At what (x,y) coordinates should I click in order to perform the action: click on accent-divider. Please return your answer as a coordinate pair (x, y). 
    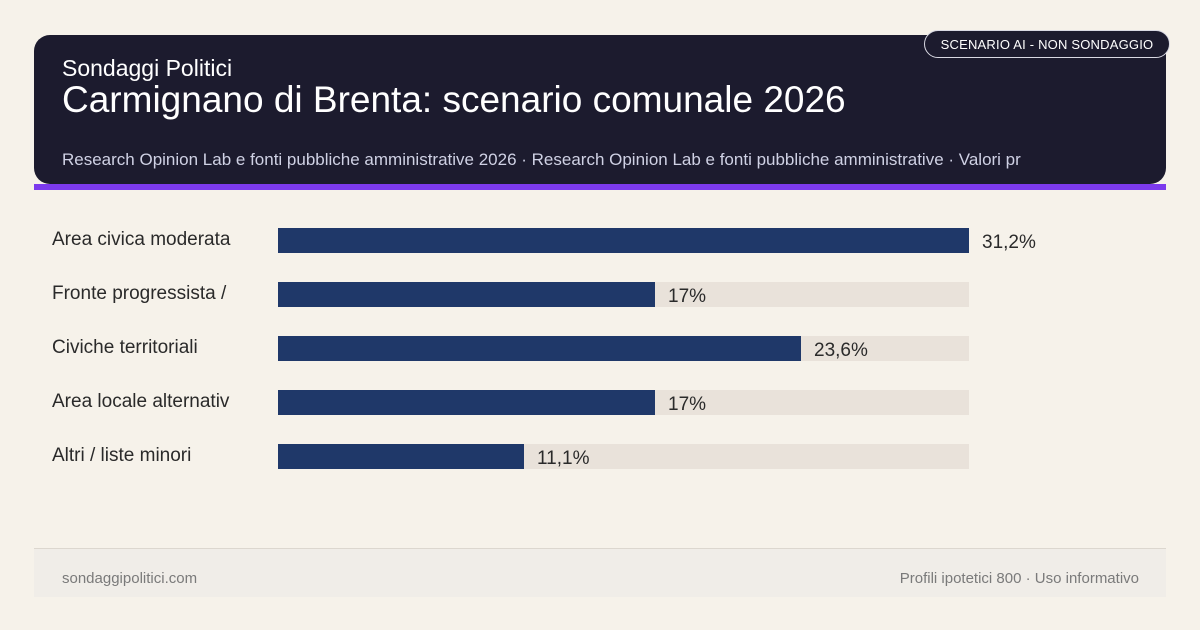
    Looking at the image, I should click on (600, 187).